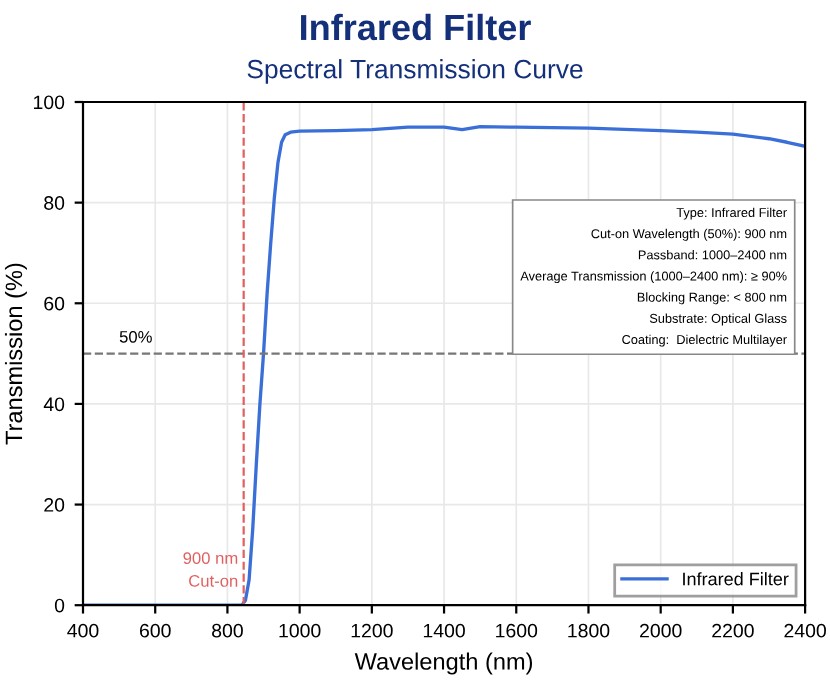  Describe the element at coordinates (135, 336) in the screenshot. I see `ref-line-label: 50%` at that location.